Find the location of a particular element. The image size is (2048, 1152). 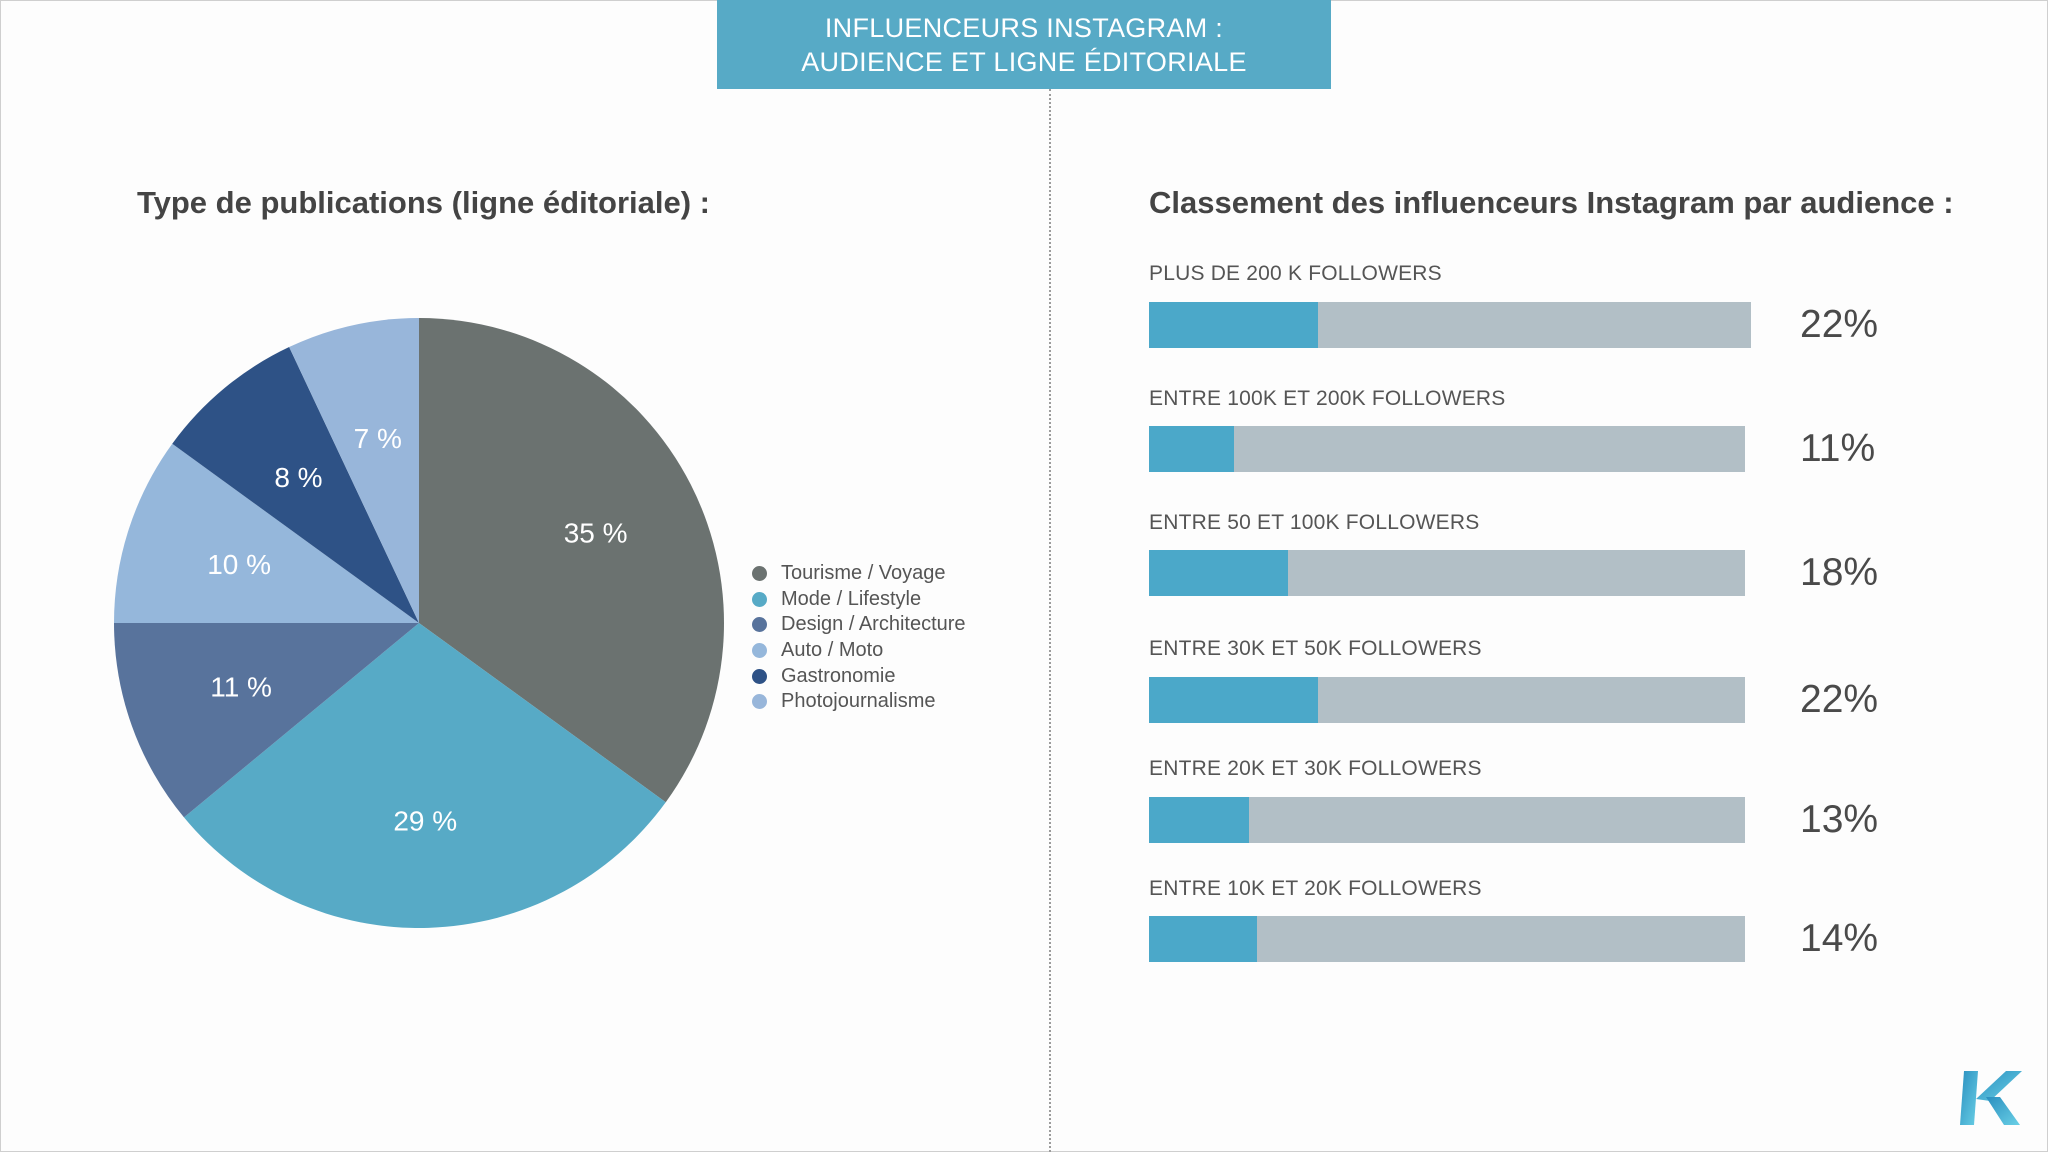

legend-item: Design / Architecture is located at coordinates (859, 625).